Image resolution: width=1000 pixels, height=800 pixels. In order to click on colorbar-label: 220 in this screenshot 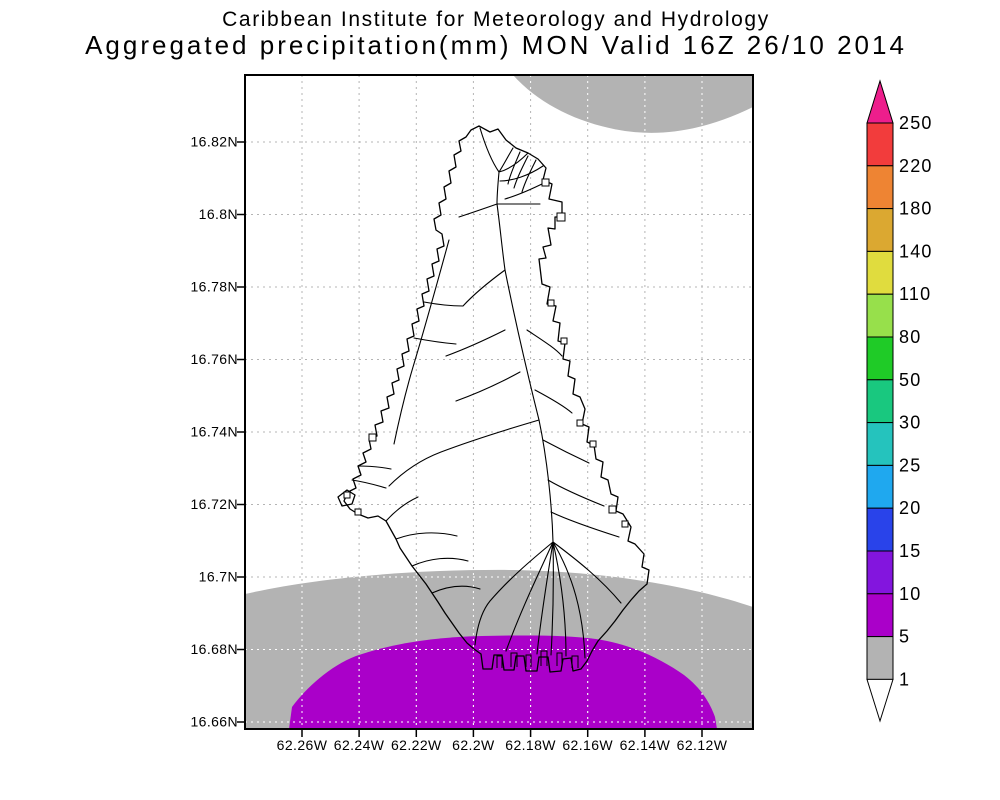, I will do `click(916, 166)`.